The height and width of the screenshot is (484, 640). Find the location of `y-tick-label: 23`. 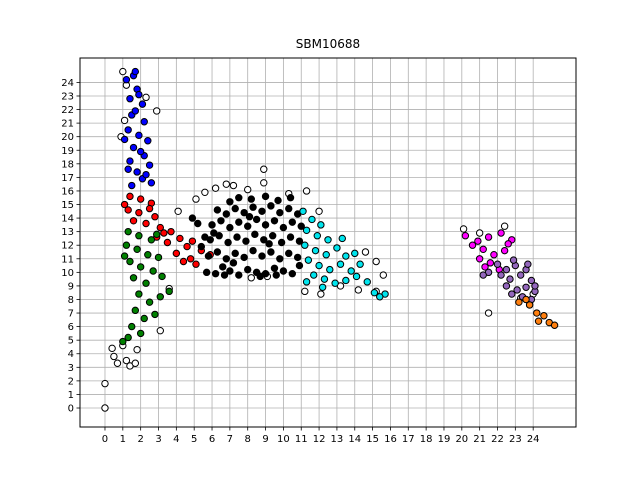

y-tick-label: 23 is located at coordinates (67, 96).